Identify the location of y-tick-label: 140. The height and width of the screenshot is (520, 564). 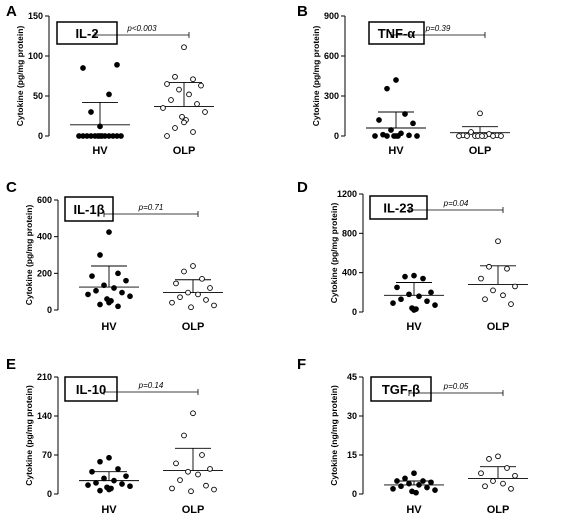
(44, 416).